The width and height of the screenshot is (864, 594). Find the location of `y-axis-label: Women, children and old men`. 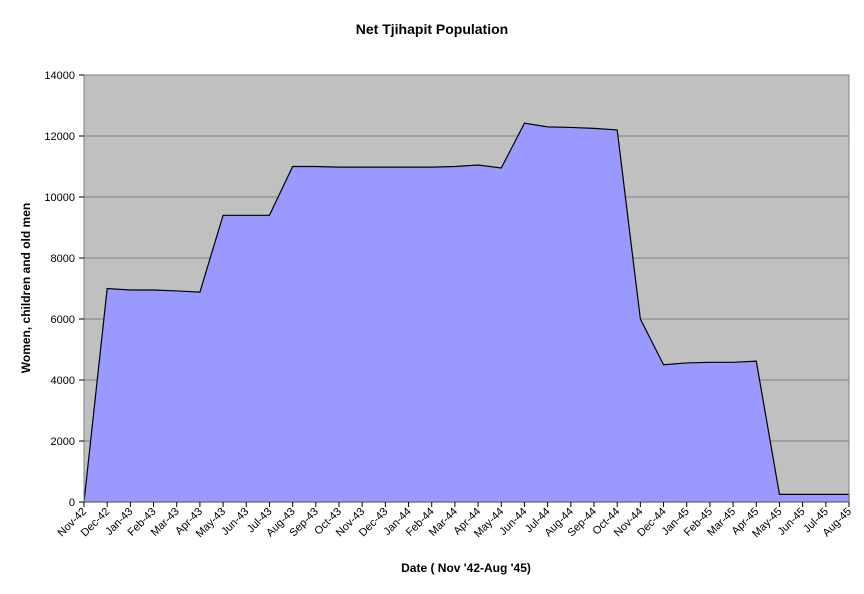

y-axis-label: Women, children and old men is located at coordinates (26, 288).